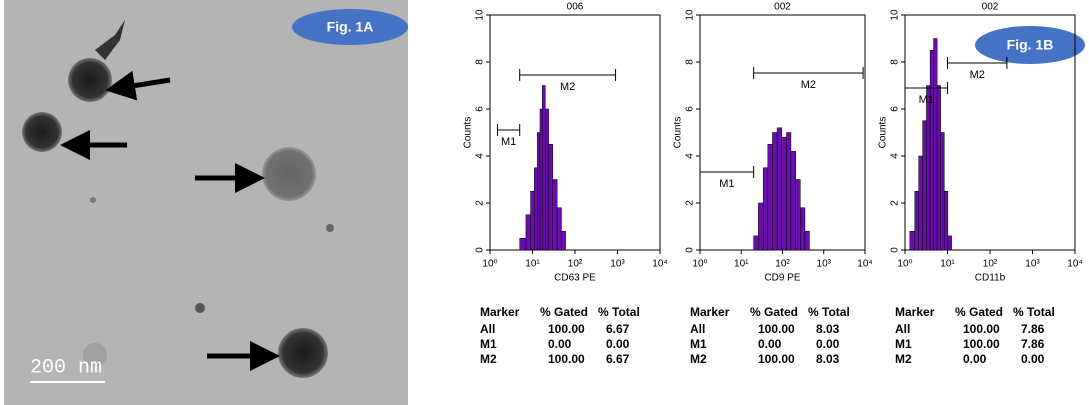 The width and height of the screenshot is (1089, 405). Describe the element at coordinates (782, 278) in the screenshot. I see `x-axis-label: CD9 PE` at that location.